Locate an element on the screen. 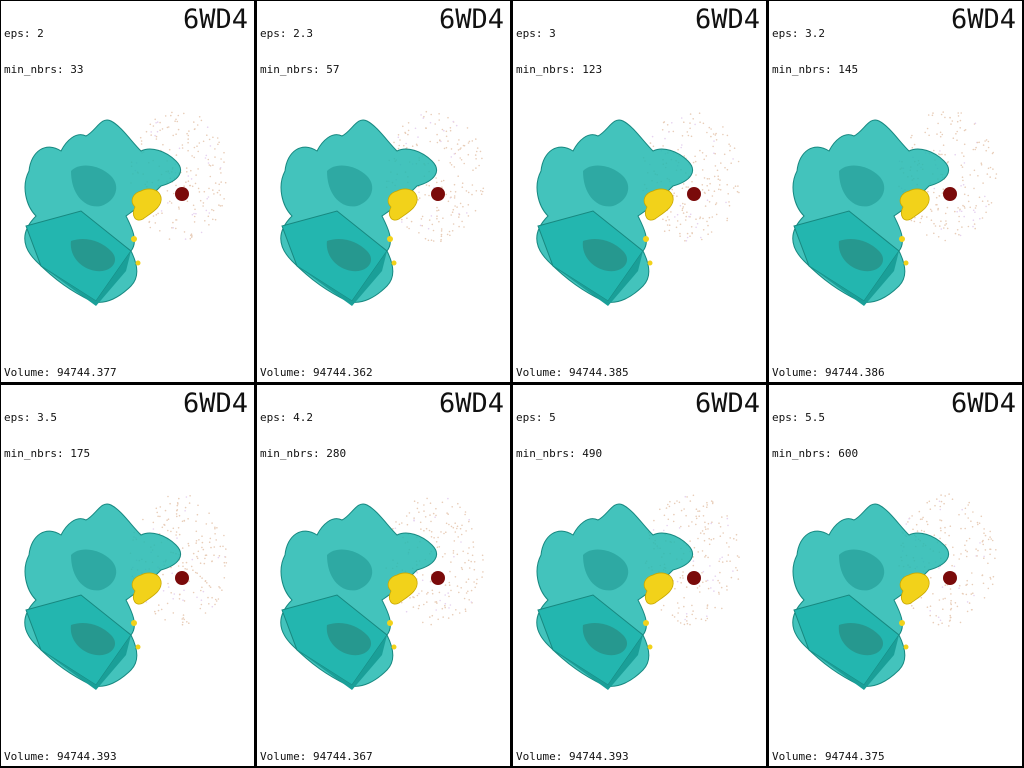 This screenshot has width=1024, height=768. min-nbrs-label: min_nbrs: 175 is located at coordinates (47, 453).